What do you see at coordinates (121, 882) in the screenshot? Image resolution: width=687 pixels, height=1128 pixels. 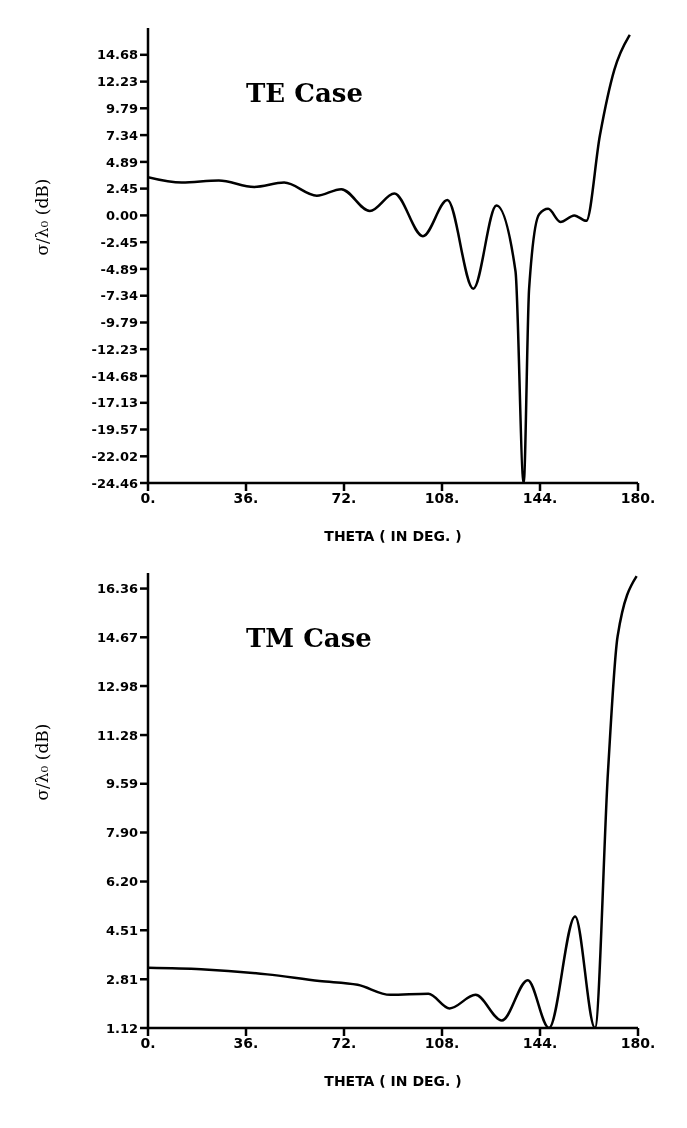 I see `y-tick-label: 6.20` at bounding box center [121, 882].